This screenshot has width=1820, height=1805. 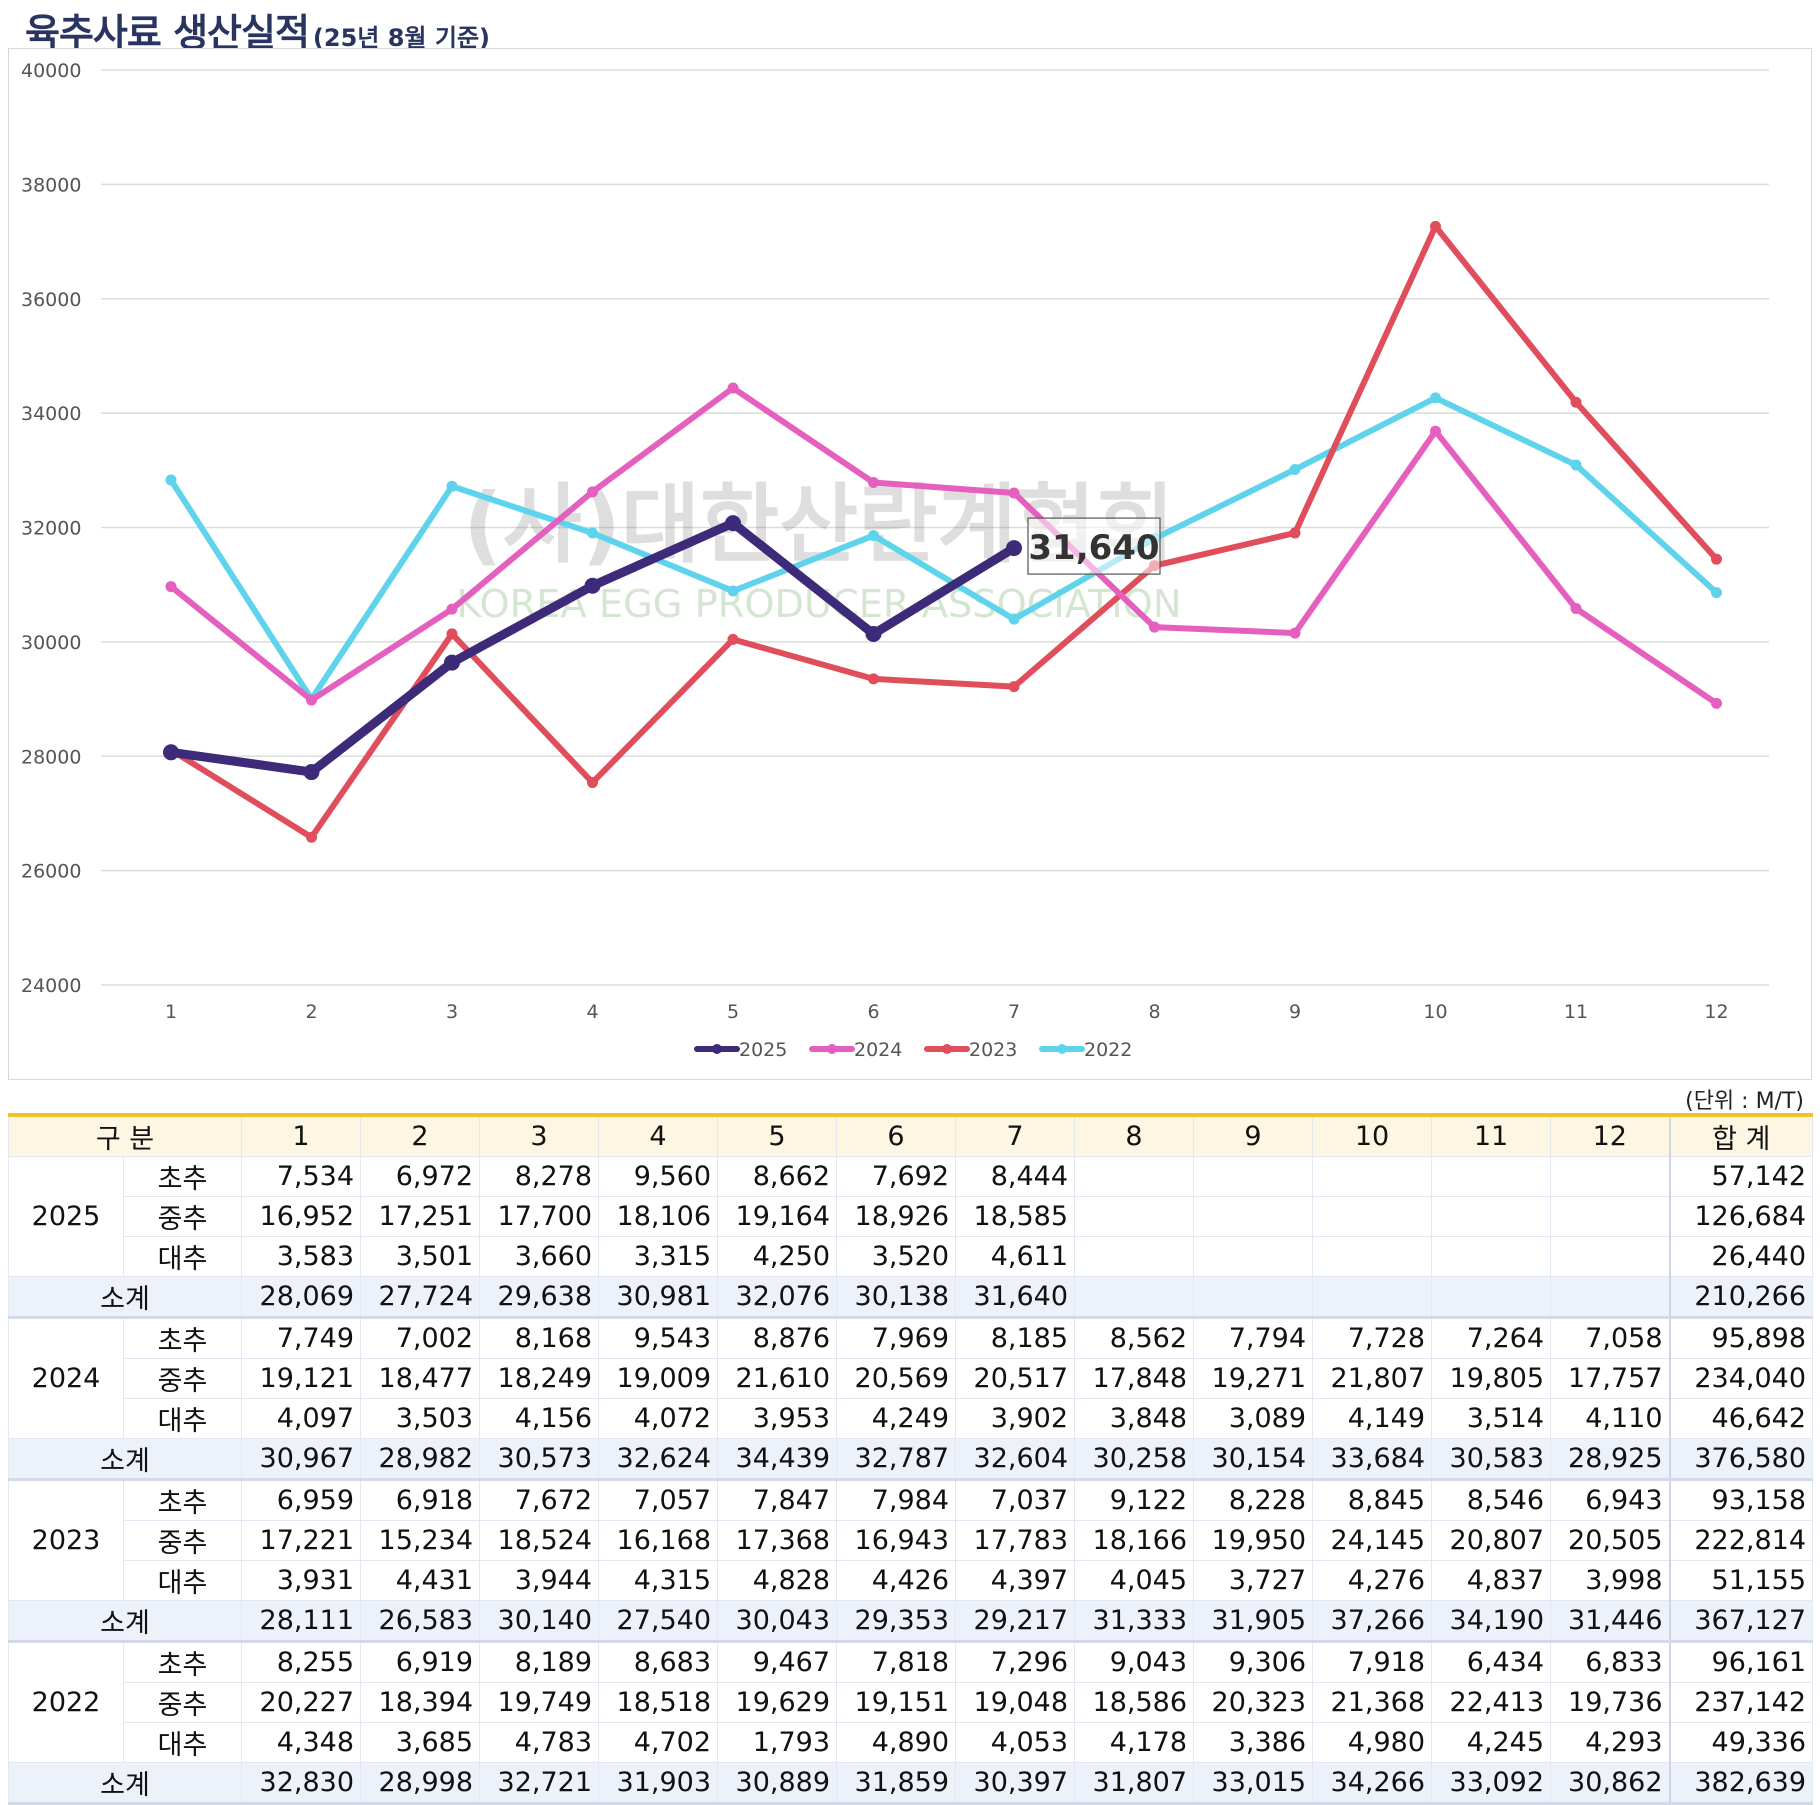 I want to click on table-cell: 19,121, so click(x=301, y=1378).